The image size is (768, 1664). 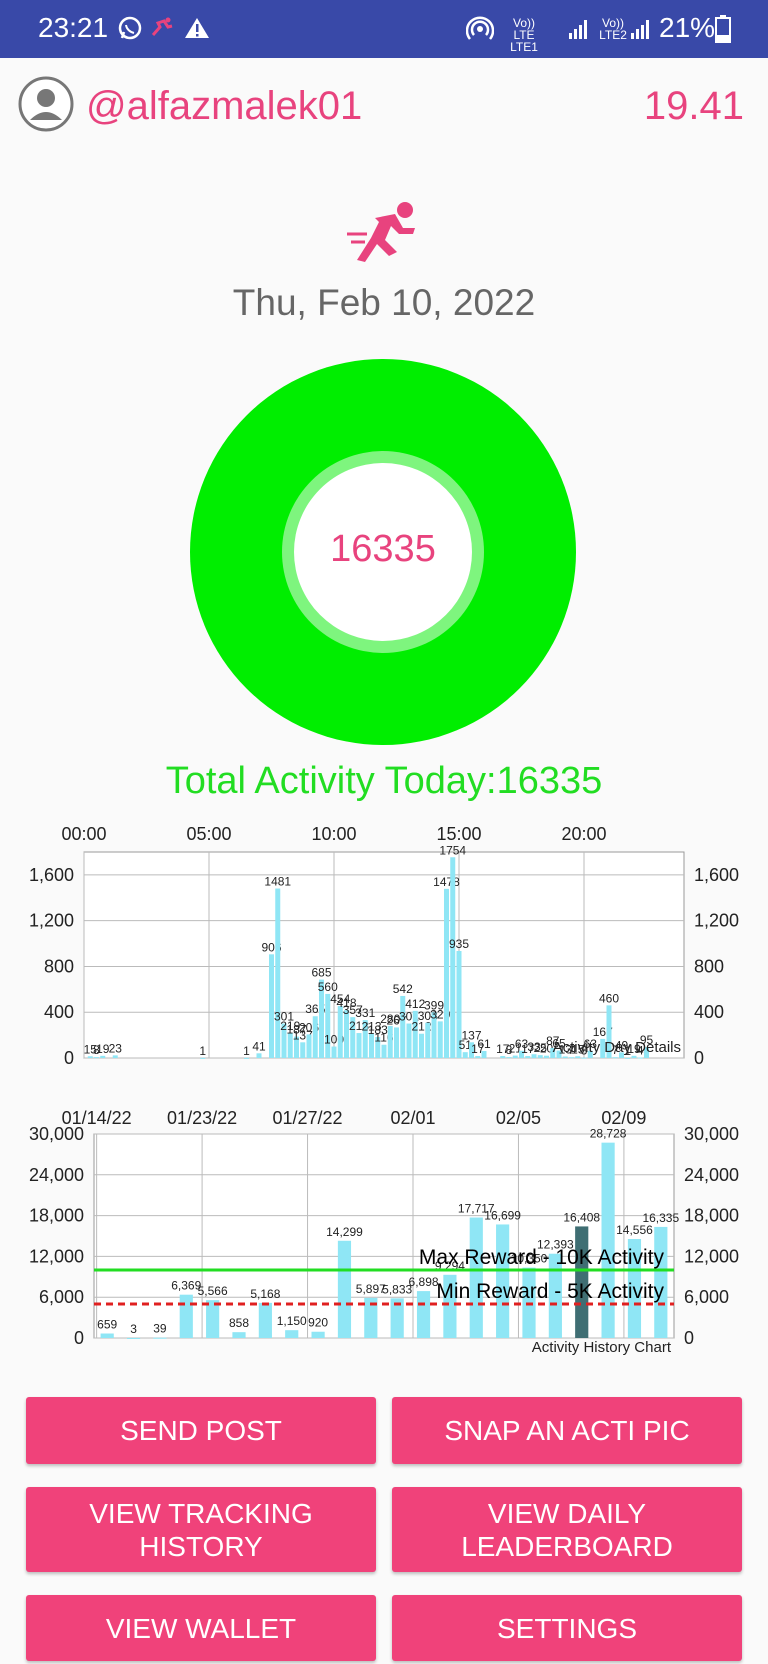 What do you see at coordinates (627, 1051) in the screenshot?
I see `day-bar-label: 1` at bounding box center [627, 1051].